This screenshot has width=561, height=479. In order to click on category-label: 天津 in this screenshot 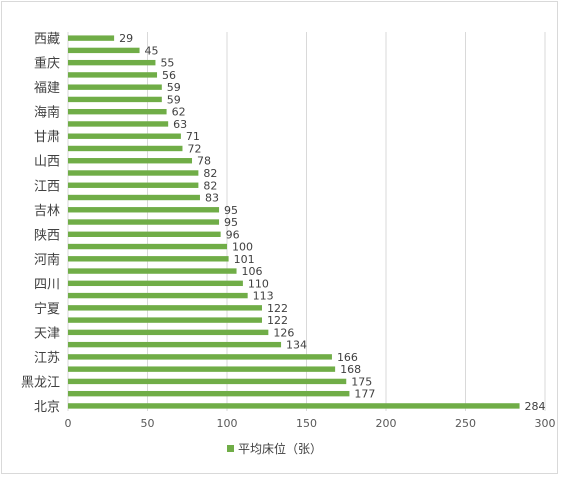, I will do `click(47, 333)`.